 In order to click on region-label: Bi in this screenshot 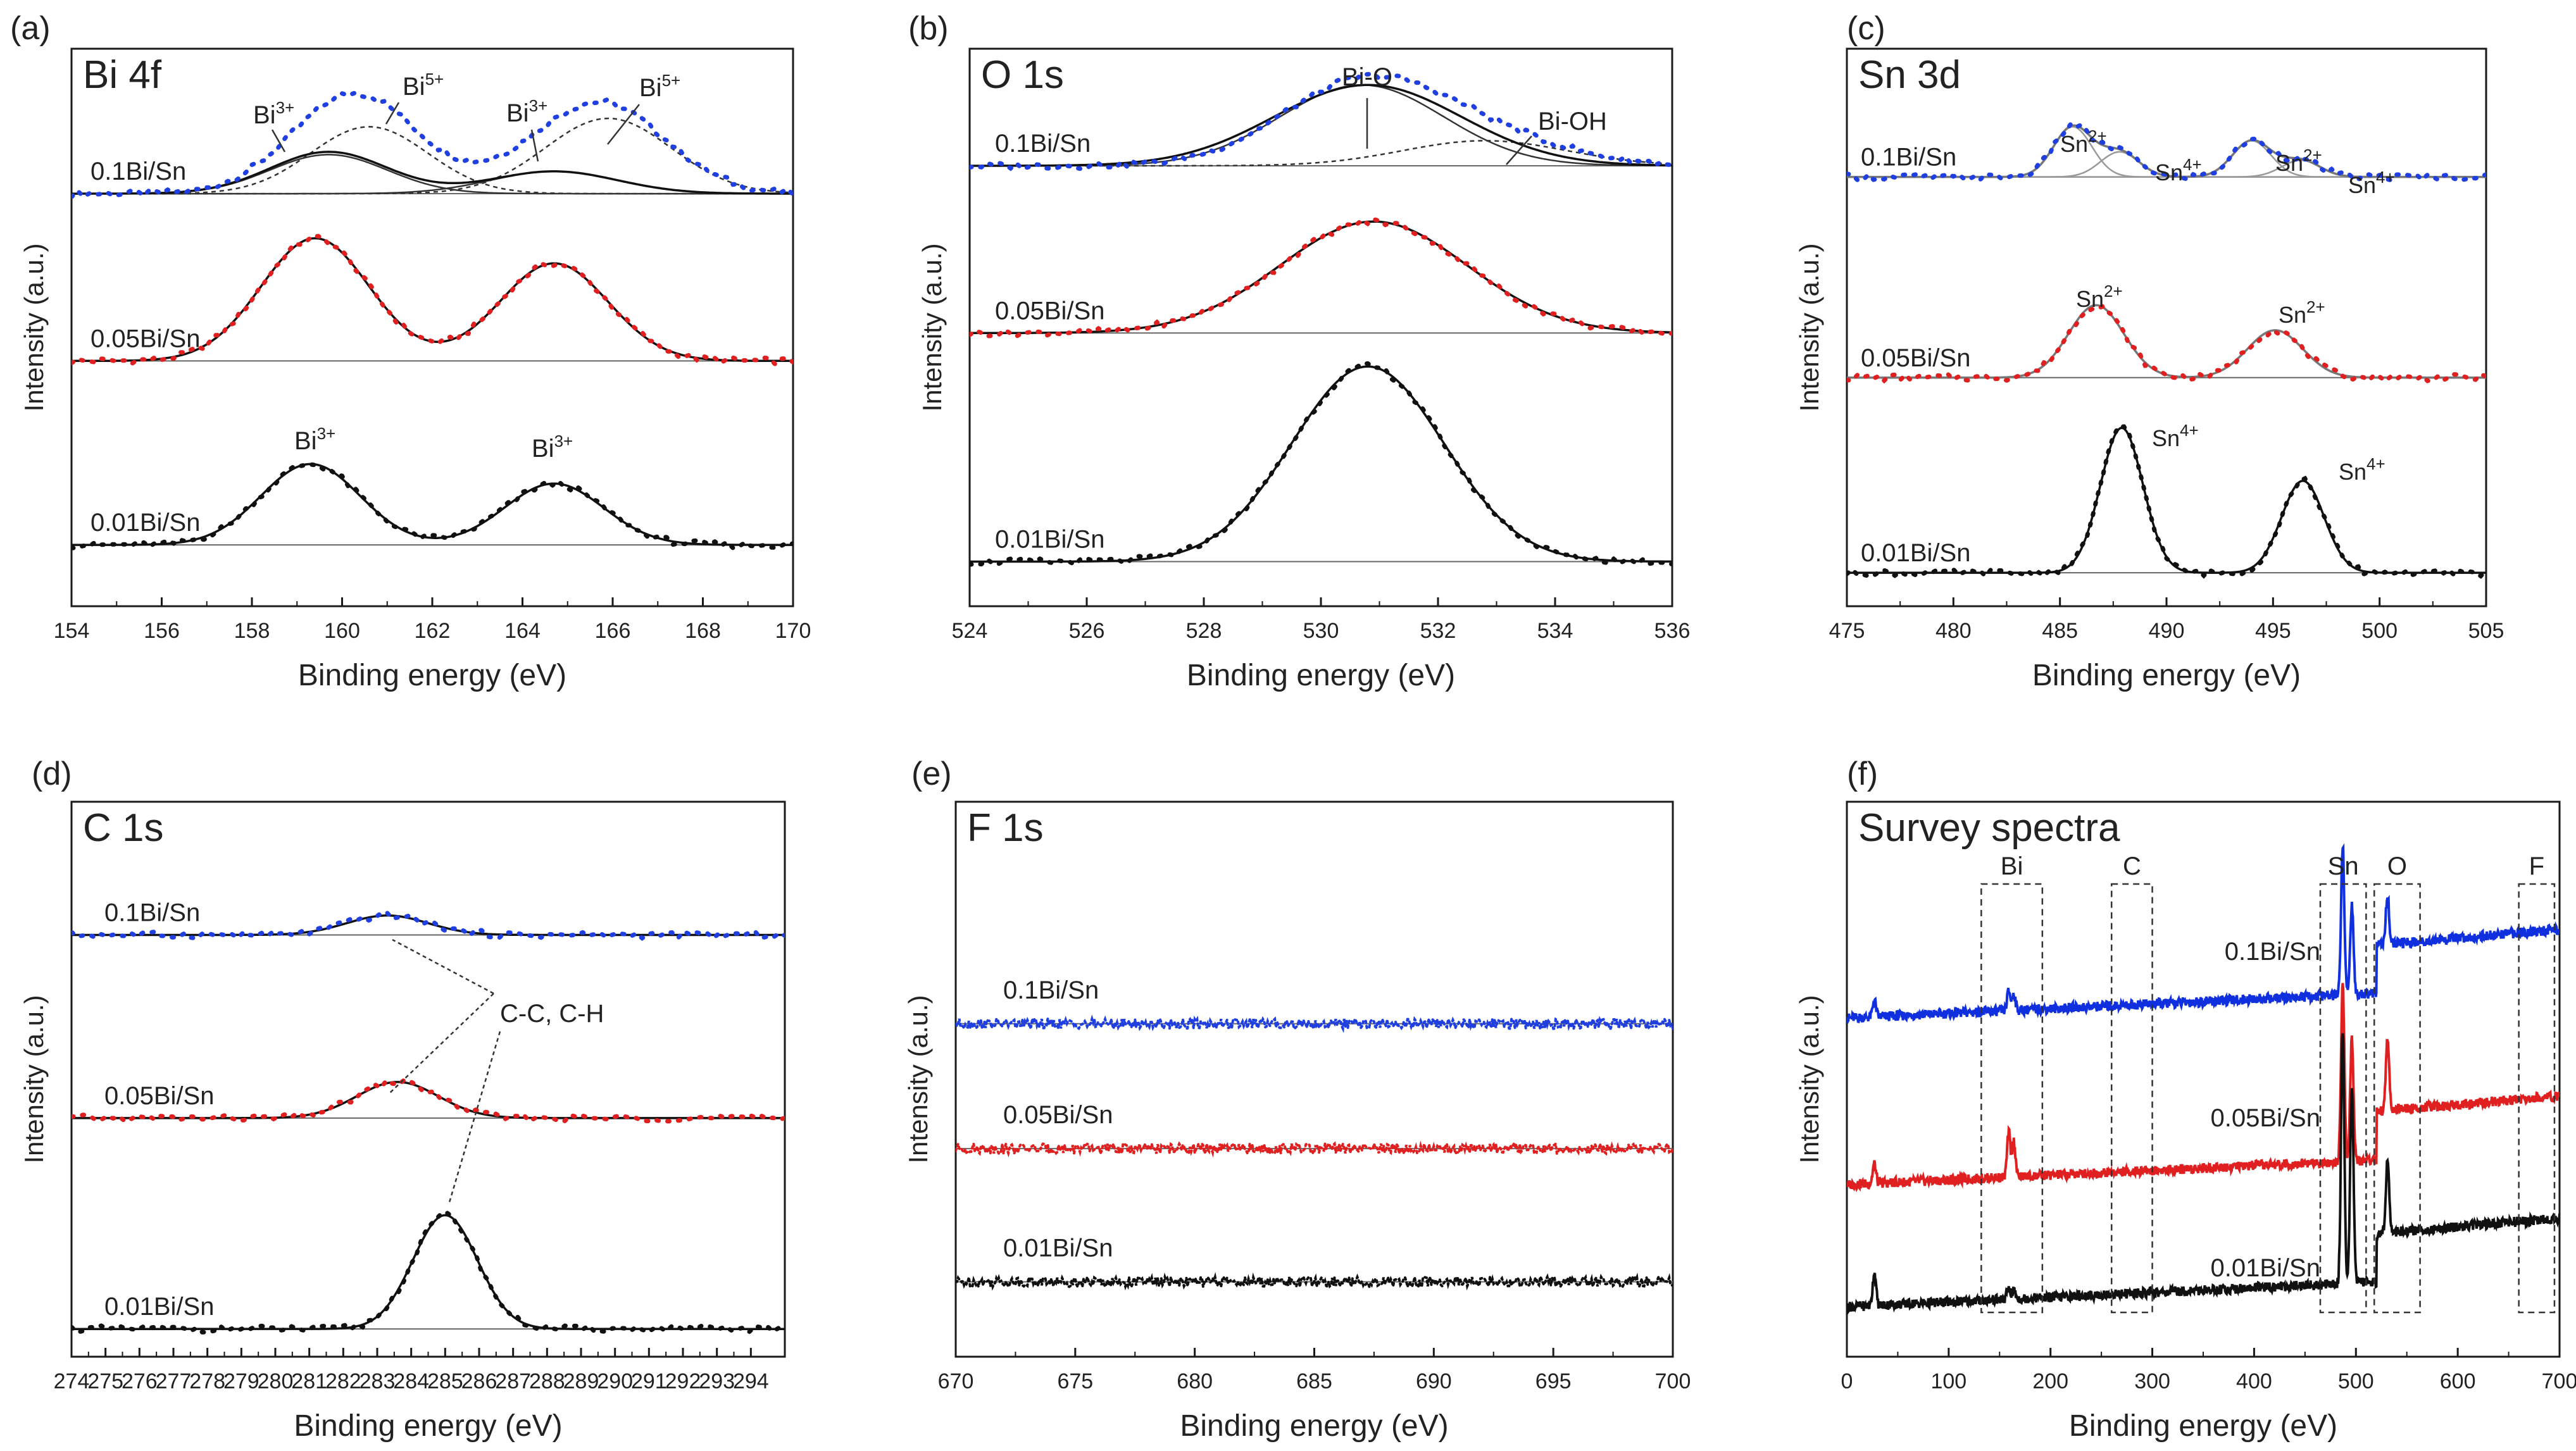, I will do `click(2012, 866)`.